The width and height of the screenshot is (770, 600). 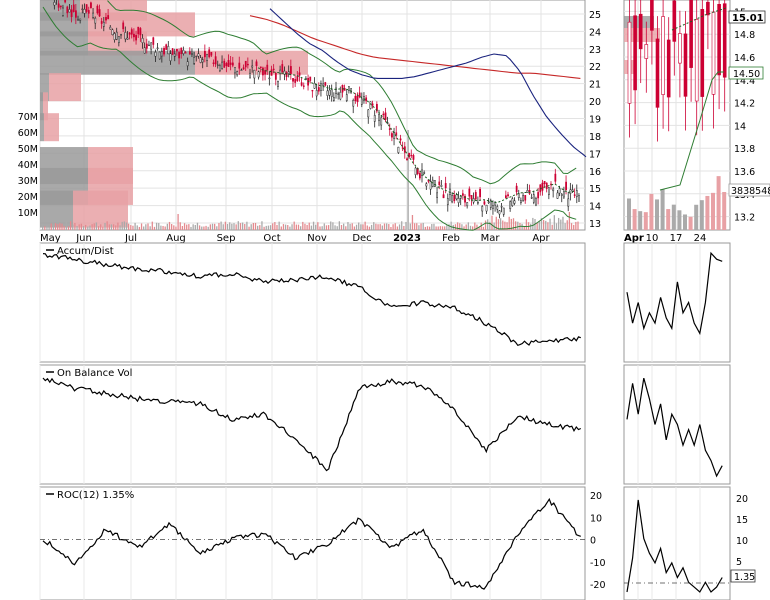 I want to click on volume-tick-label: 20M, so click(x=28, y=197).